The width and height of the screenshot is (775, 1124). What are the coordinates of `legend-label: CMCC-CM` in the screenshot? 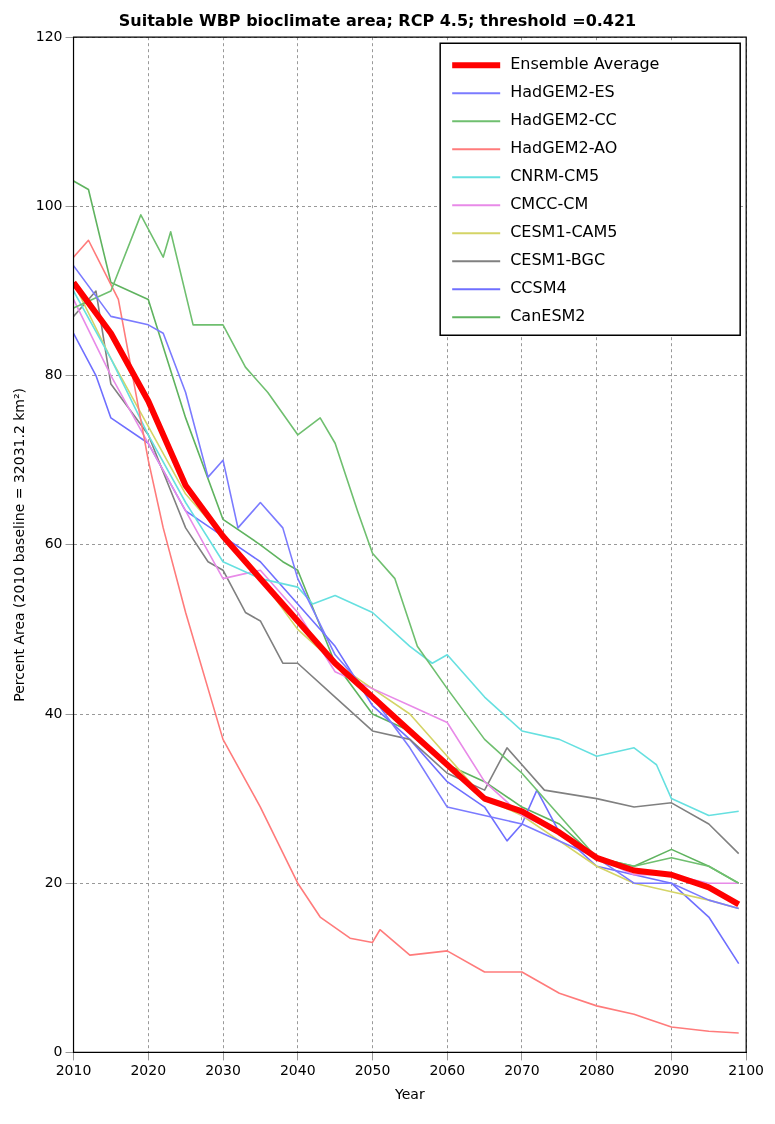 It's located at (549, 204).